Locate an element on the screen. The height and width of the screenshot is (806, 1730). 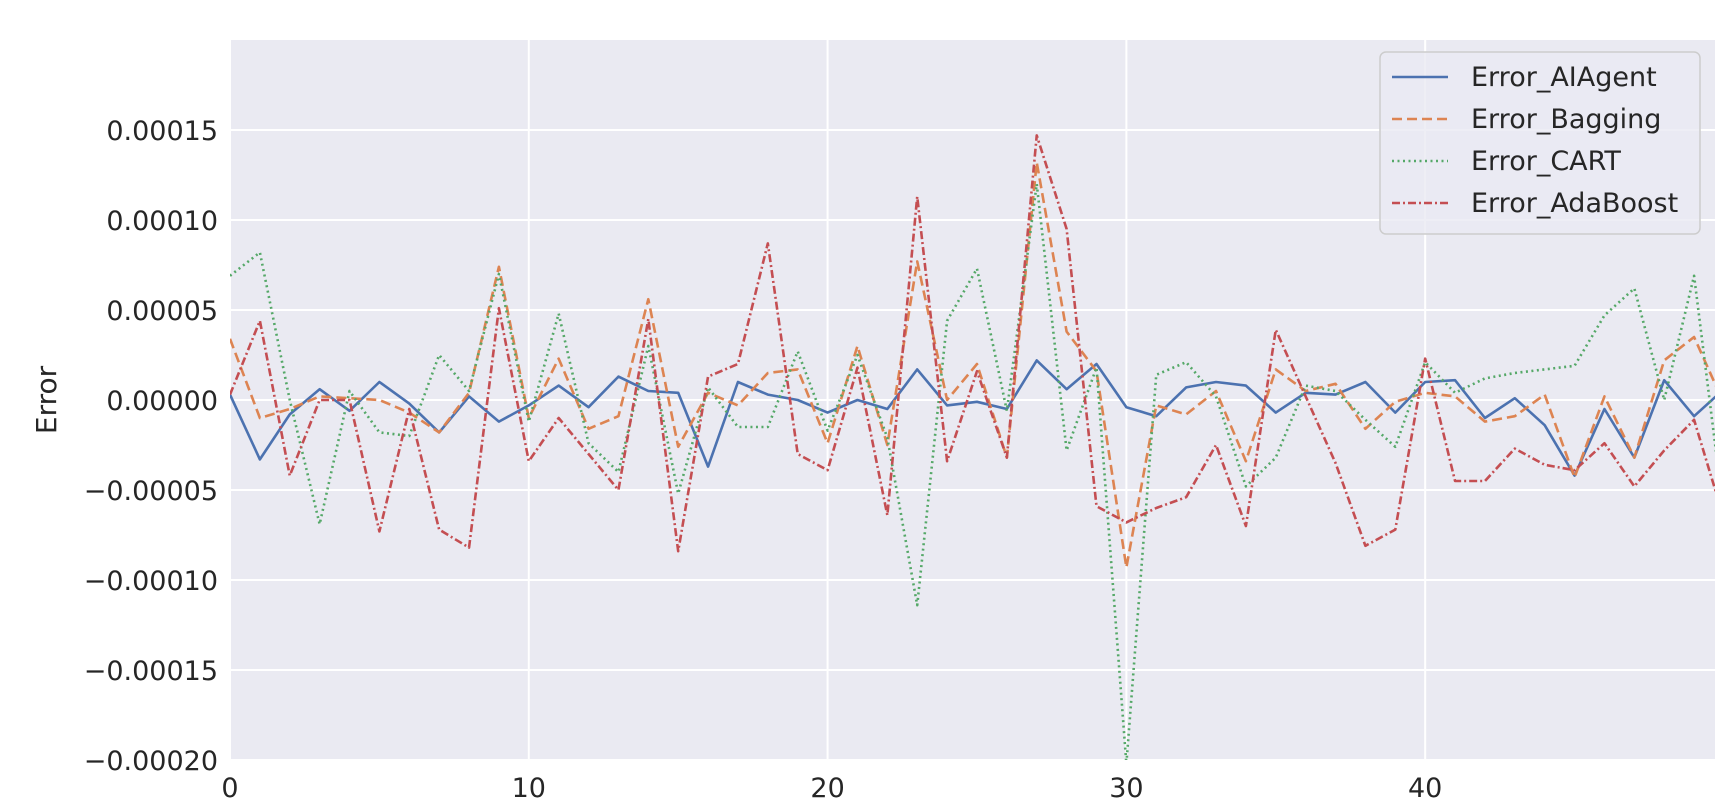
y-axis-label: Error is located at coordinates (46, 399).